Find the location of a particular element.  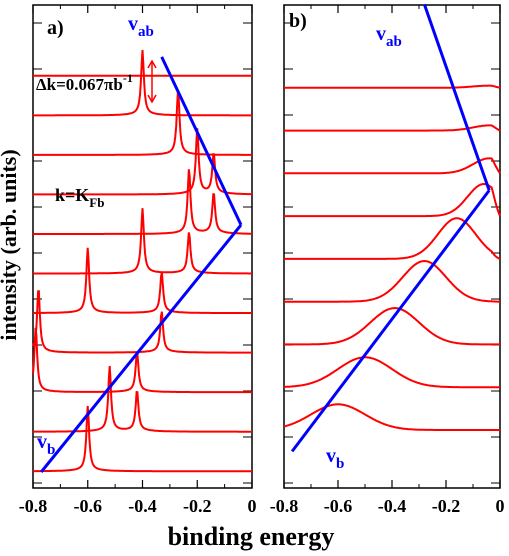

panel-a-v-ab-label: vab is located at coordinates (141, 26).